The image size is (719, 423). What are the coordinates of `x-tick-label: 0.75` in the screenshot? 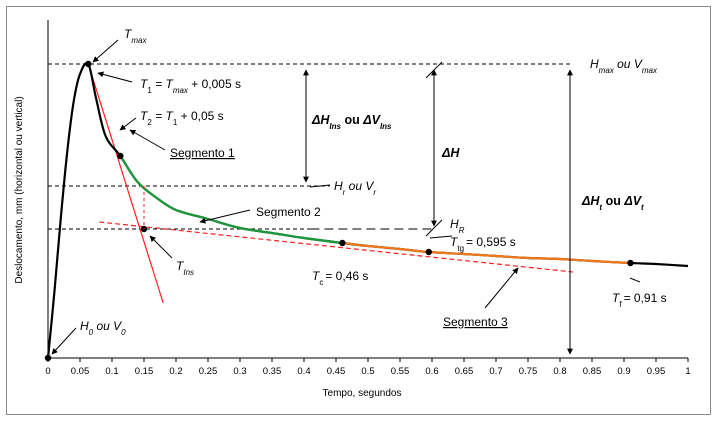 It's located at (528, 371).